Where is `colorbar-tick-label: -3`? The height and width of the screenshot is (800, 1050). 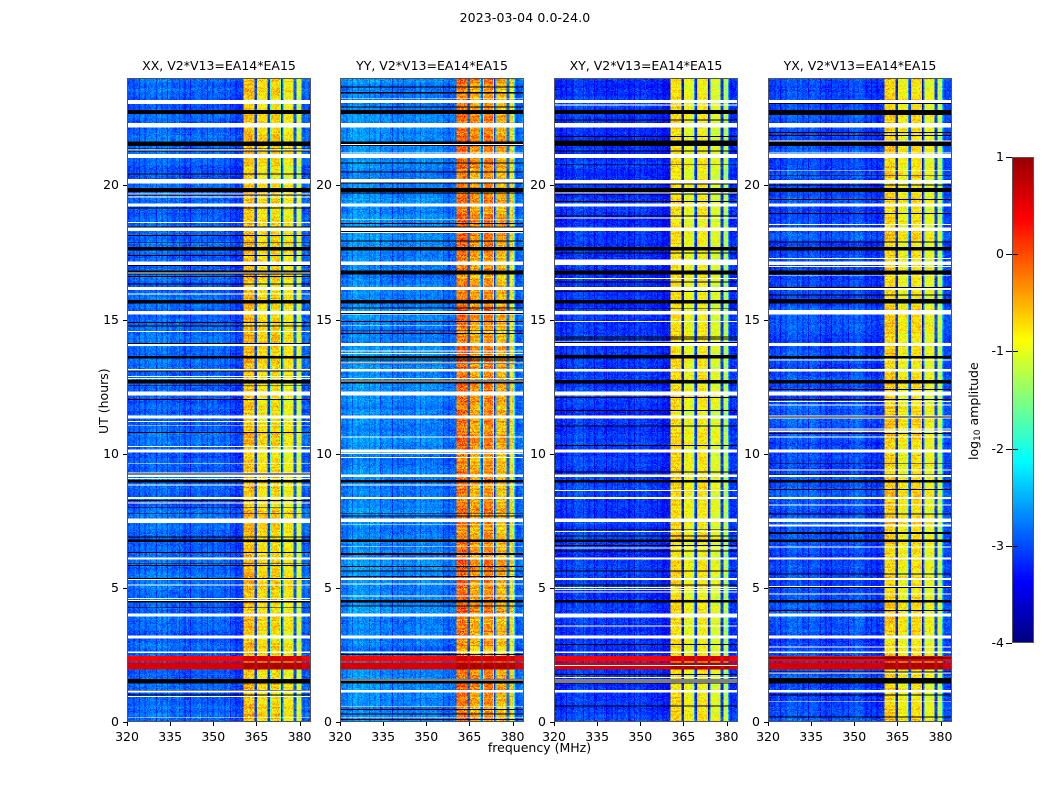
colorbar-tick-label: -3 is located at coordinates (997, 545).